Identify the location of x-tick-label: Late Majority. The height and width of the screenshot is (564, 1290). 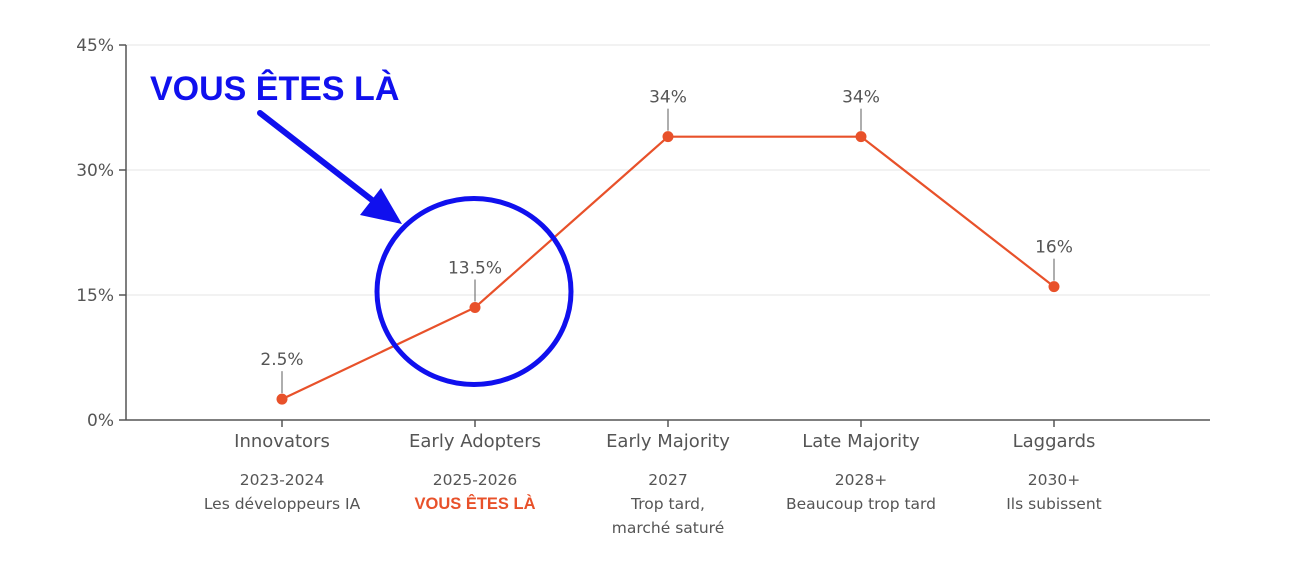
(861, 441).